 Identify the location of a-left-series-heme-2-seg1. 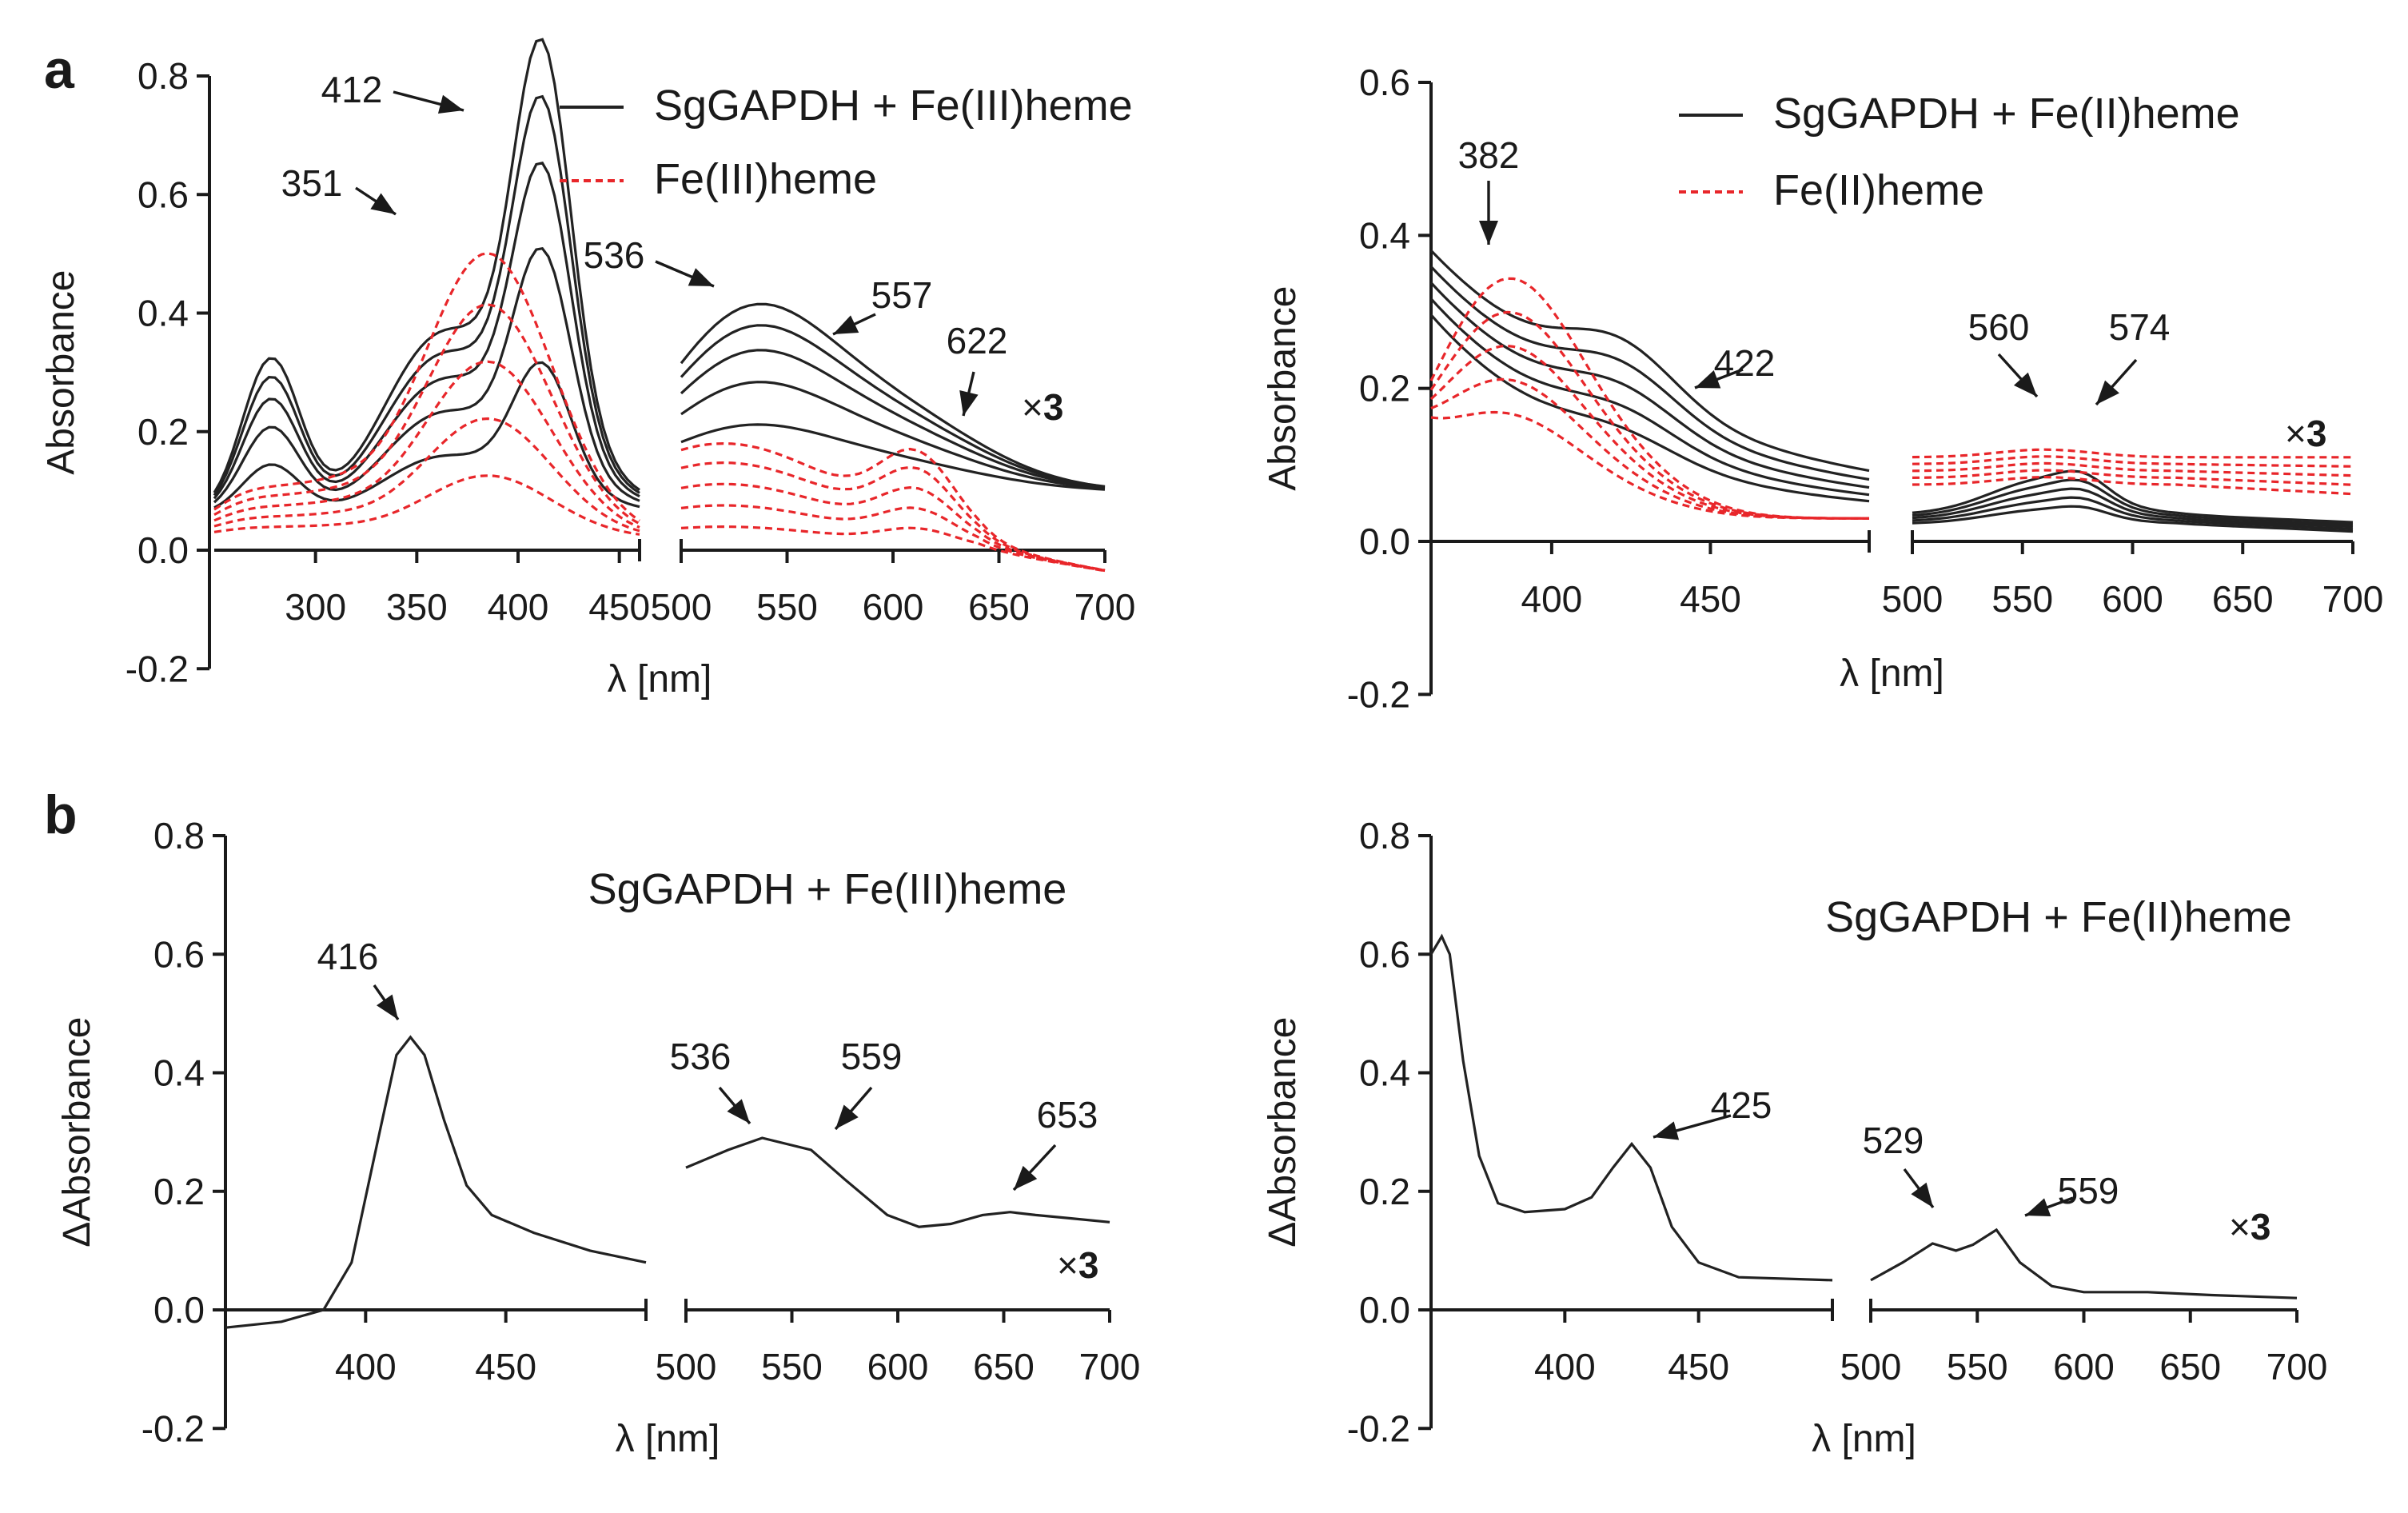
(426, 414).